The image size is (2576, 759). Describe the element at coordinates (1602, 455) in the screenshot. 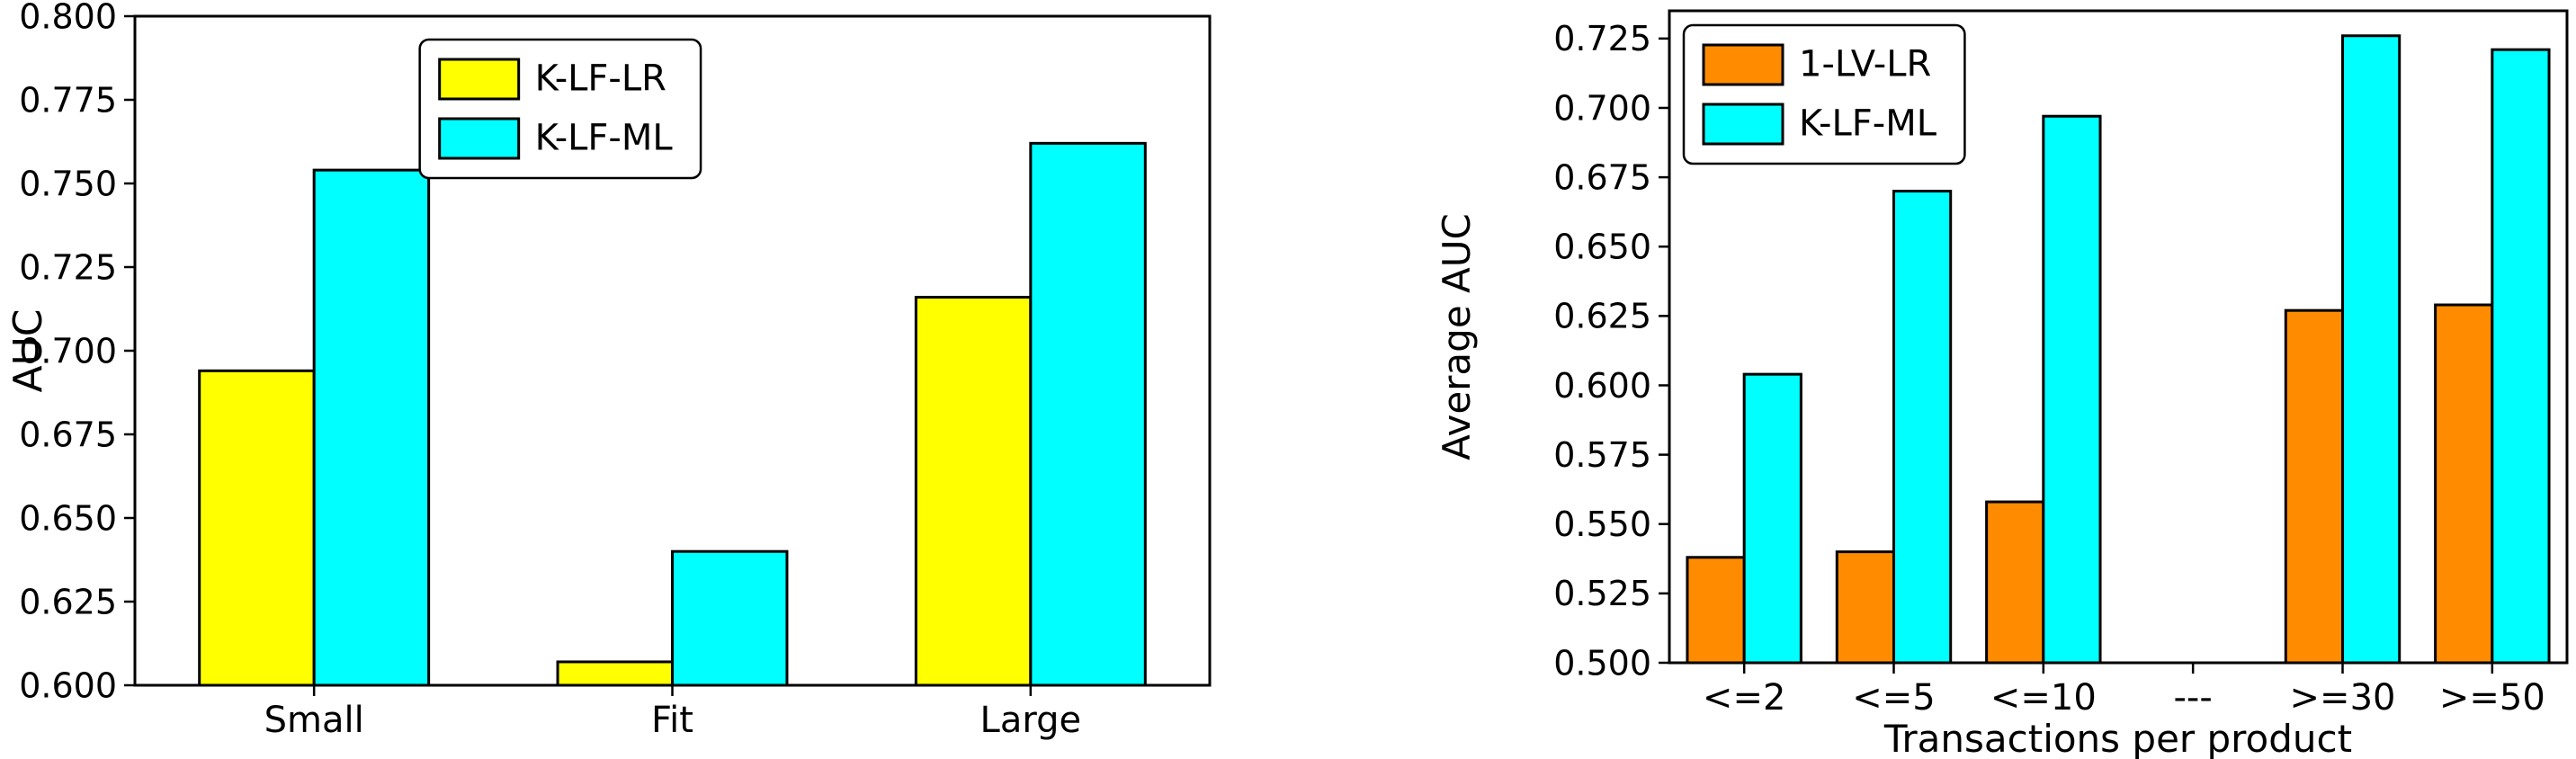

I see `y-tick-label: 0.575` at that location.